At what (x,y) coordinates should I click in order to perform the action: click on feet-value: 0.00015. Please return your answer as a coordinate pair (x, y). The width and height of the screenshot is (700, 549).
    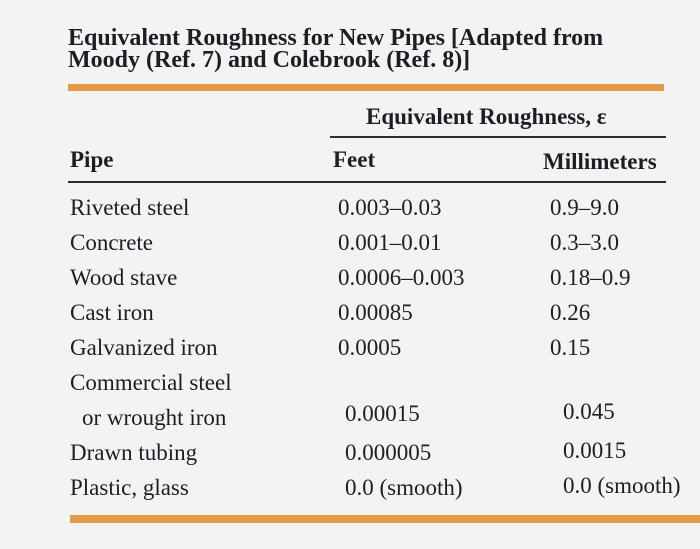
    Looking at the image, I should click on (382, 413).